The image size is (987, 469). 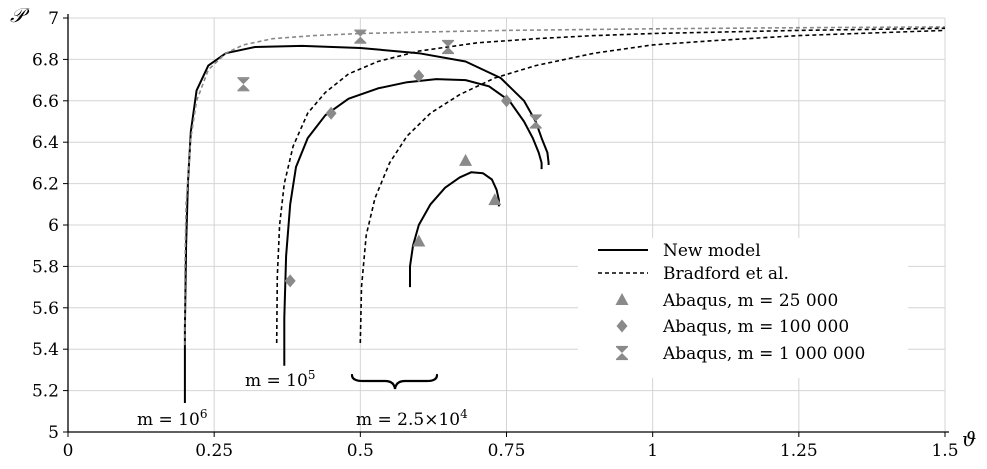 I want to click on legend-swatch-triangle, so click(x=622, y=299).